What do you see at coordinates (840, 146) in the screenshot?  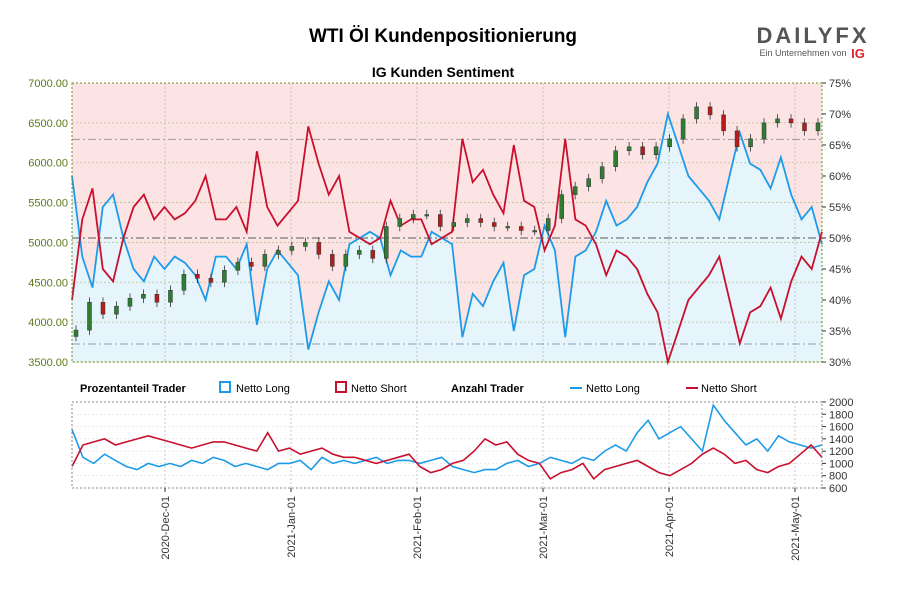 I see `percent-tick-label: 65%` at bounding box center [840, 146].